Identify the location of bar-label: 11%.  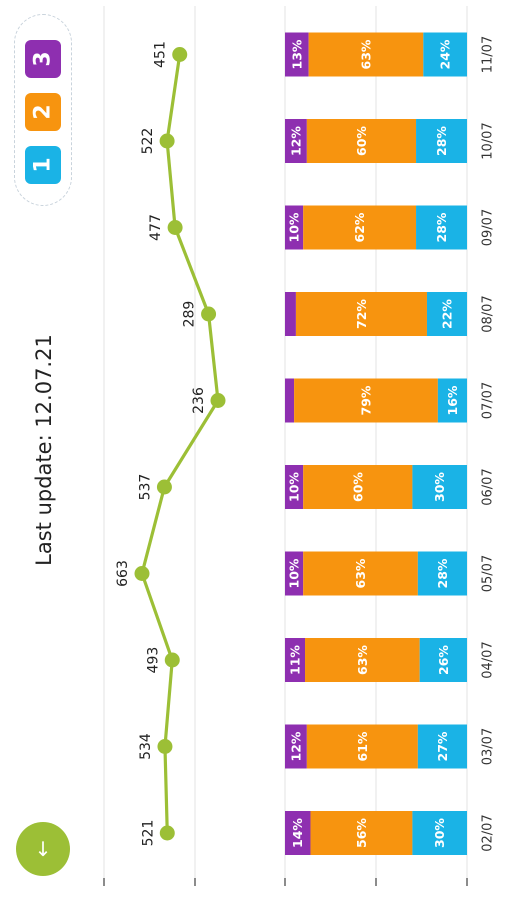
(295, 660).